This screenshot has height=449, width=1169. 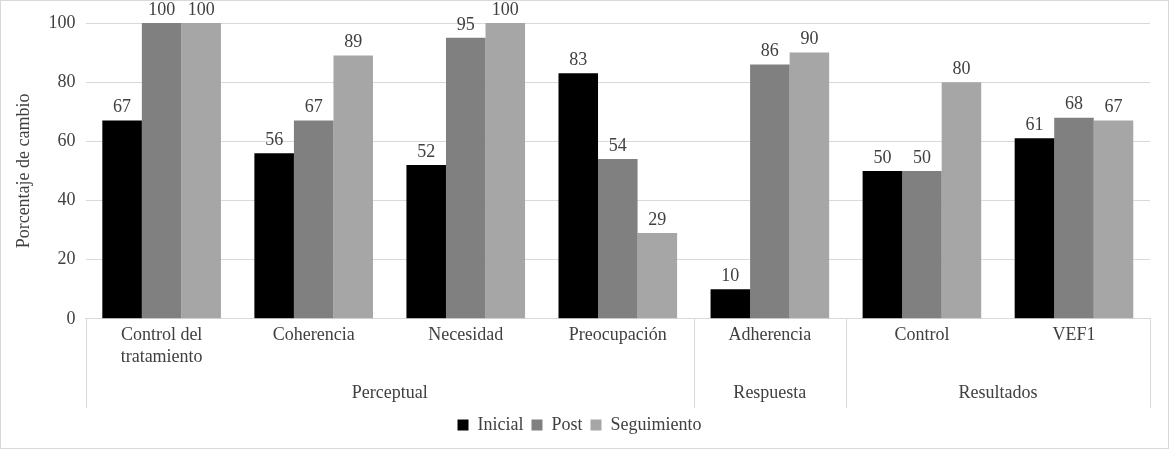 I want to click on legend-label: Post, so click(x=567, y=423).